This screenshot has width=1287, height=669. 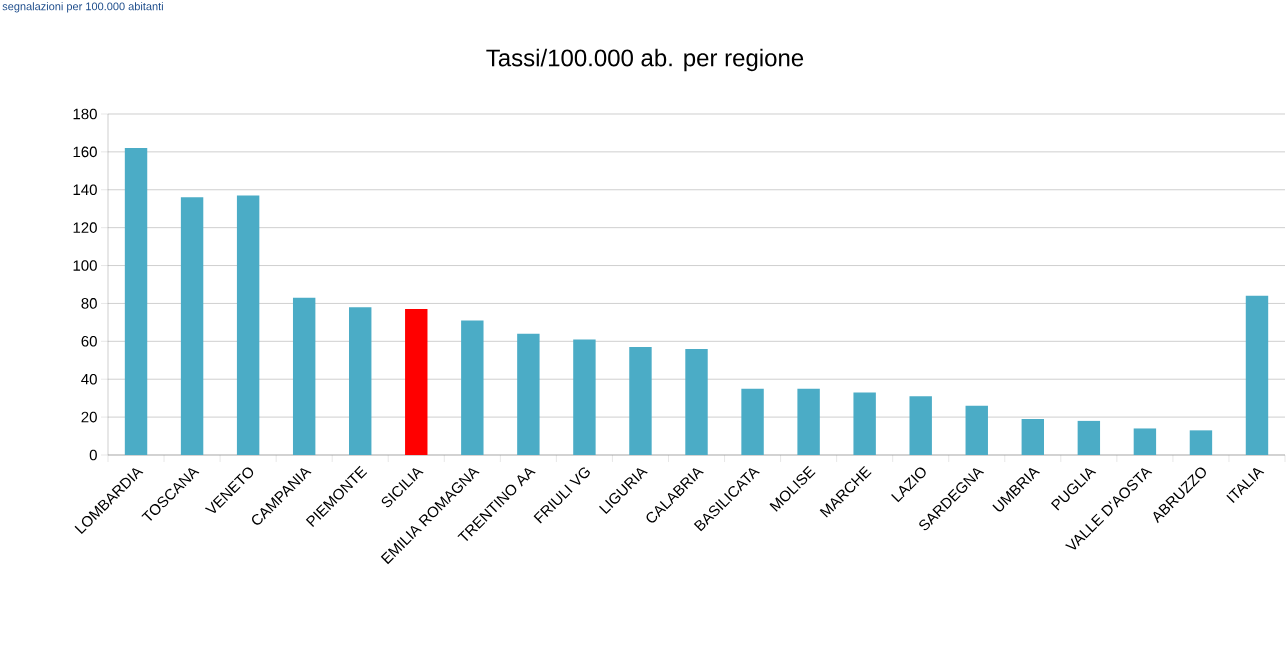 What do you see at coordinates (82, 7) in the screenshot?
I see `text: segnalazioni per 100.000 abitanti` at bounding box center [82, 7].